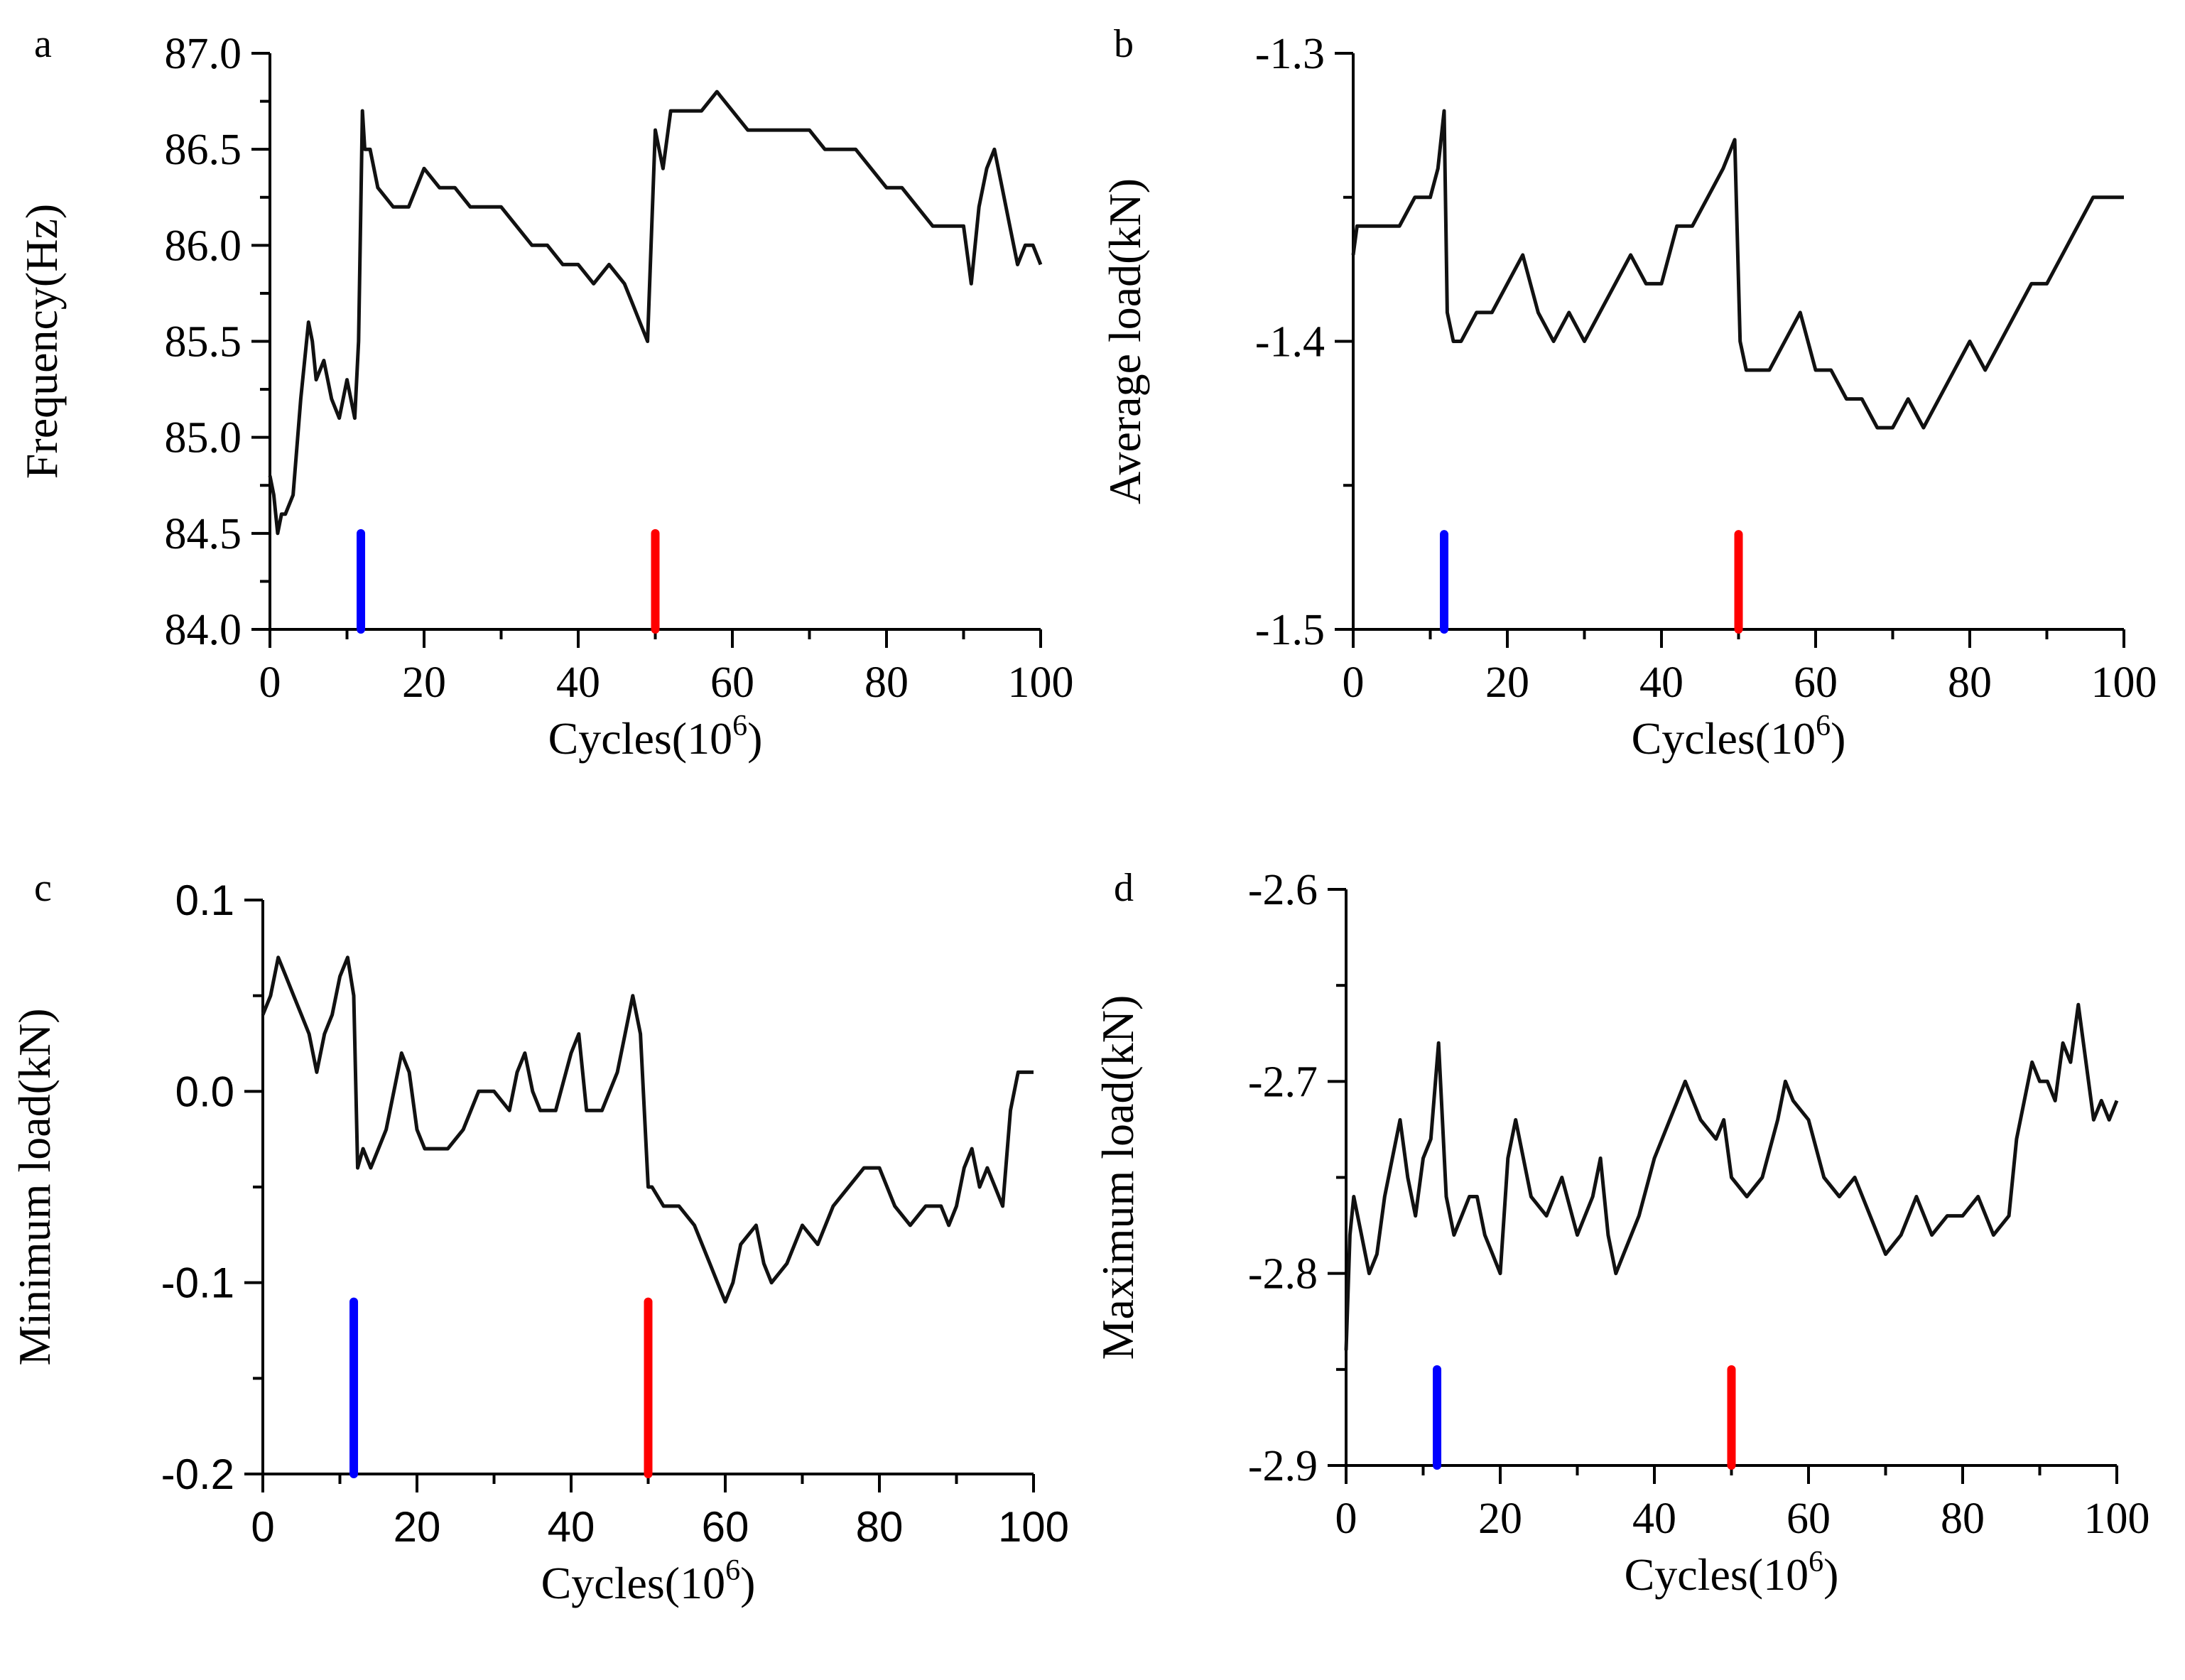 The image size is (2185, 1680). Describe the element at coordinates (204, 901) in the screenshot. I see `y-tick-label: 0.1` at that location.